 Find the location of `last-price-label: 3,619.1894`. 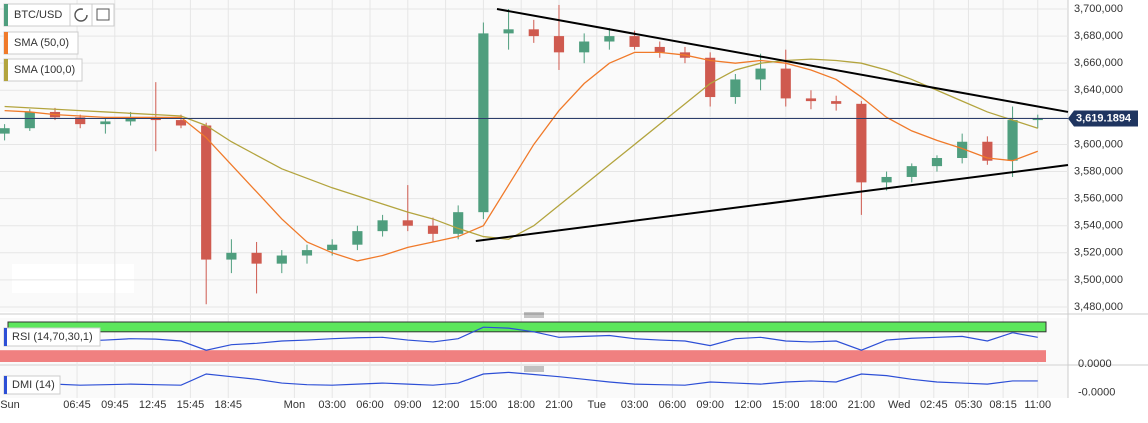

last-price-label: 3,619.1894 is located at coordinates (1104, 118).